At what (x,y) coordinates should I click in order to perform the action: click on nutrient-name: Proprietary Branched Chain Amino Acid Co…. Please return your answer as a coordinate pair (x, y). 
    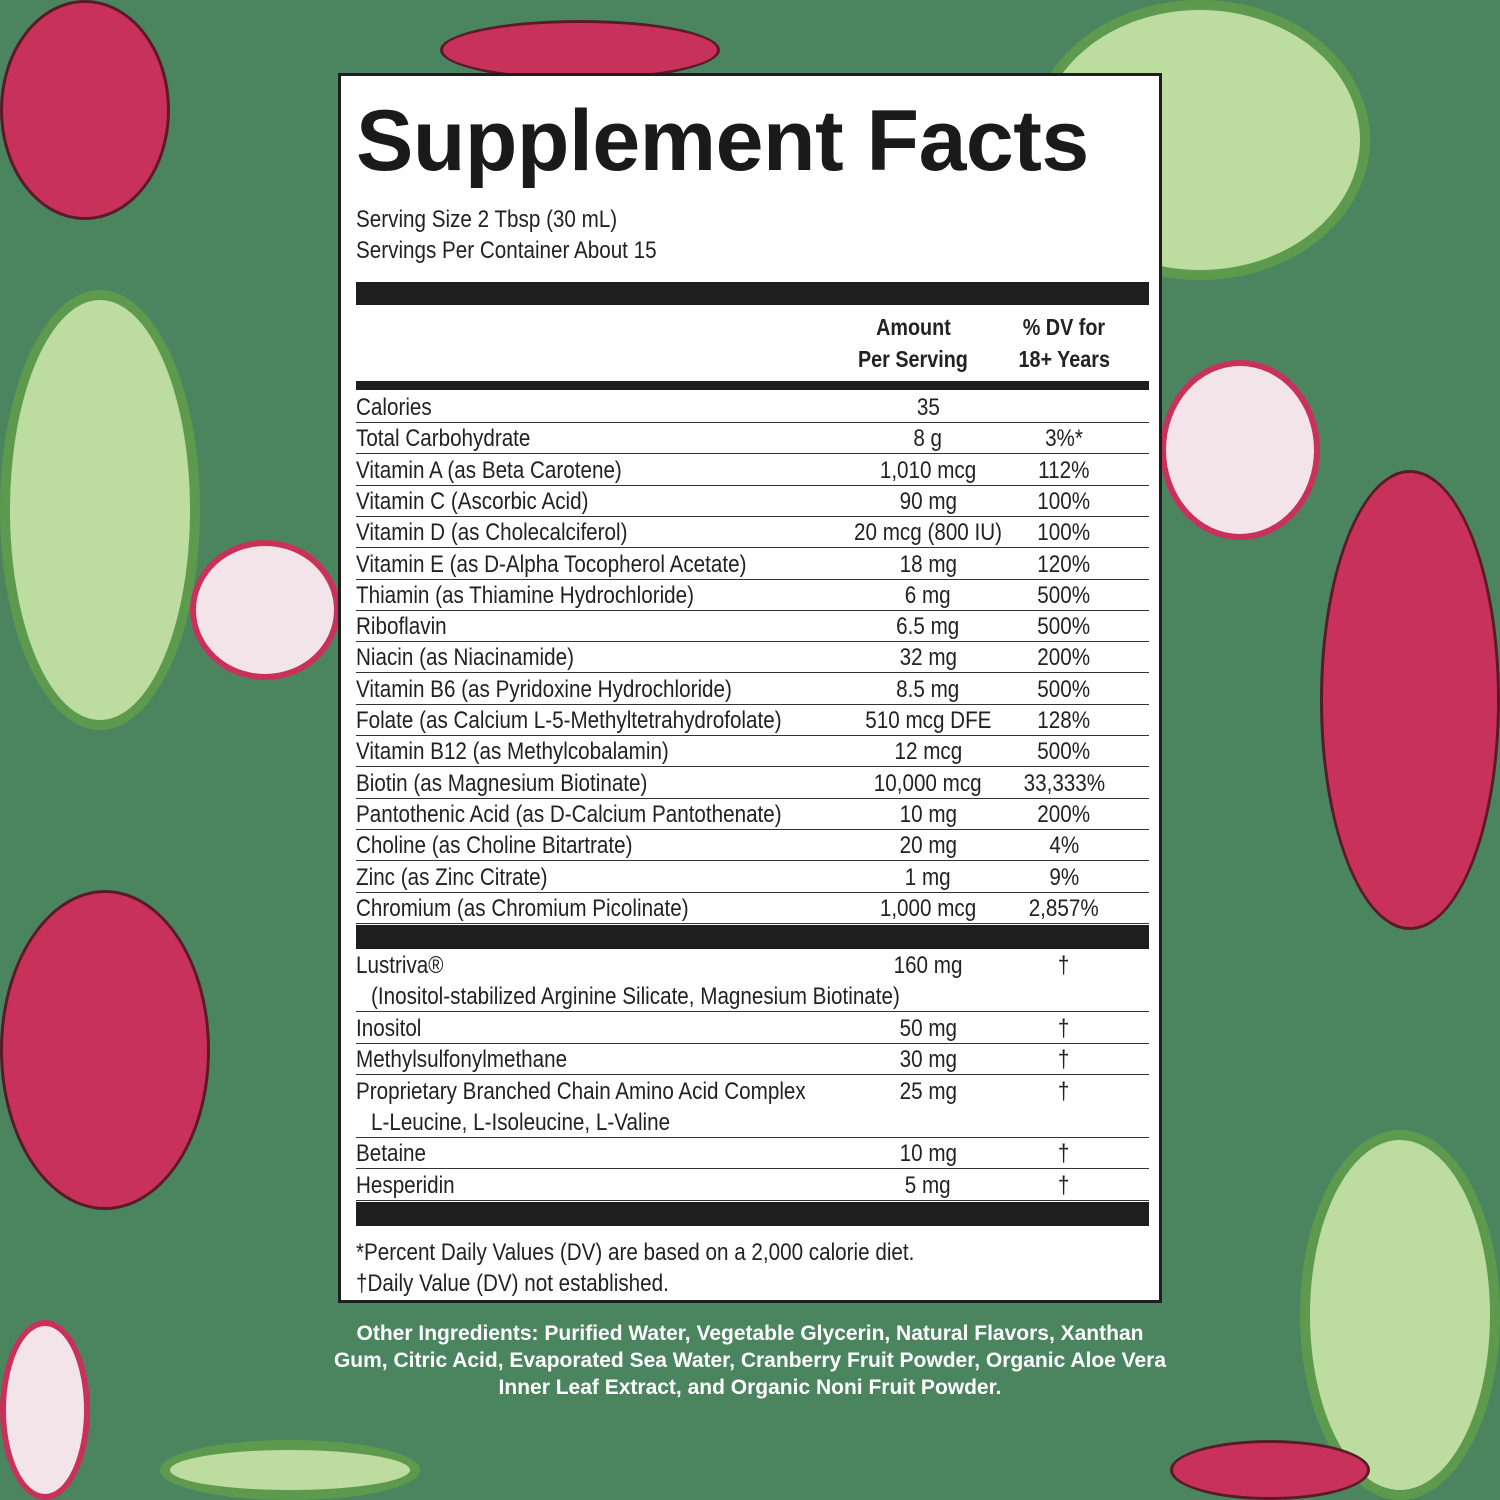
    Looking at the image, I should click on (581, 1091).